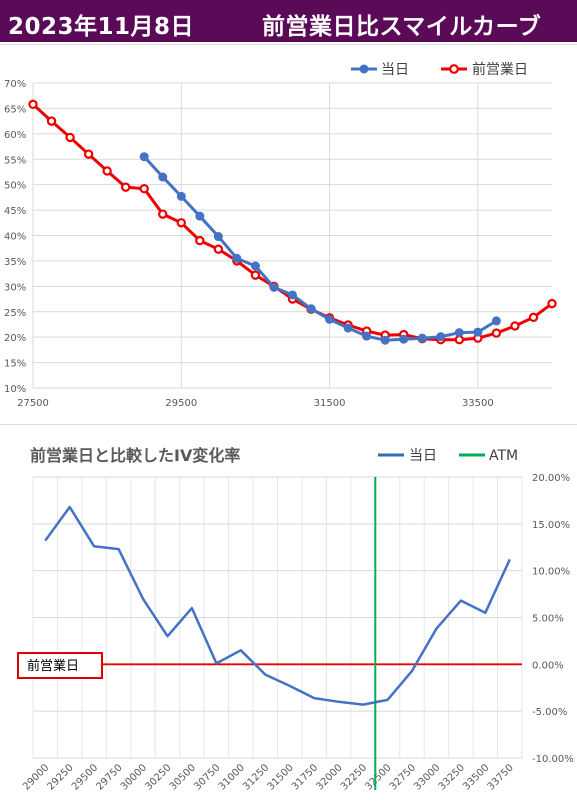 This screenshot has height=807, width=577. I want to click on y-tick-label: 35%, so click(15, 262).